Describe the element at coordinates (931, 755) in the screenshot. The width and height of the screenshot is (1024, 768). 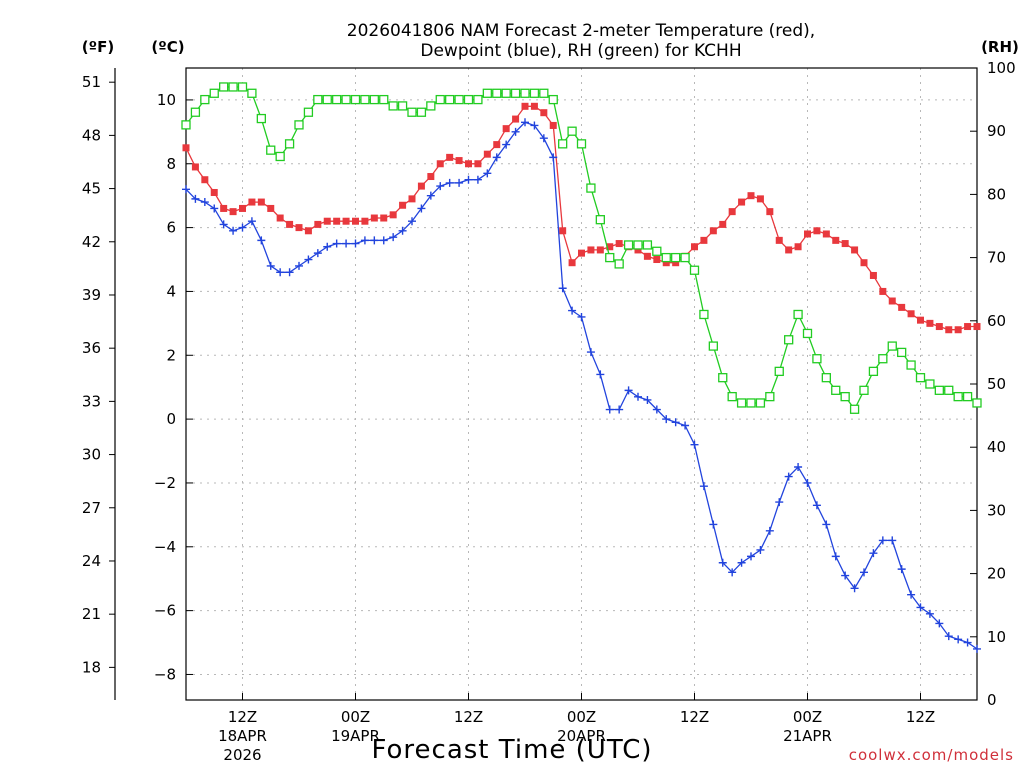
I see `credit-link: coolwx.com/models` at that location.